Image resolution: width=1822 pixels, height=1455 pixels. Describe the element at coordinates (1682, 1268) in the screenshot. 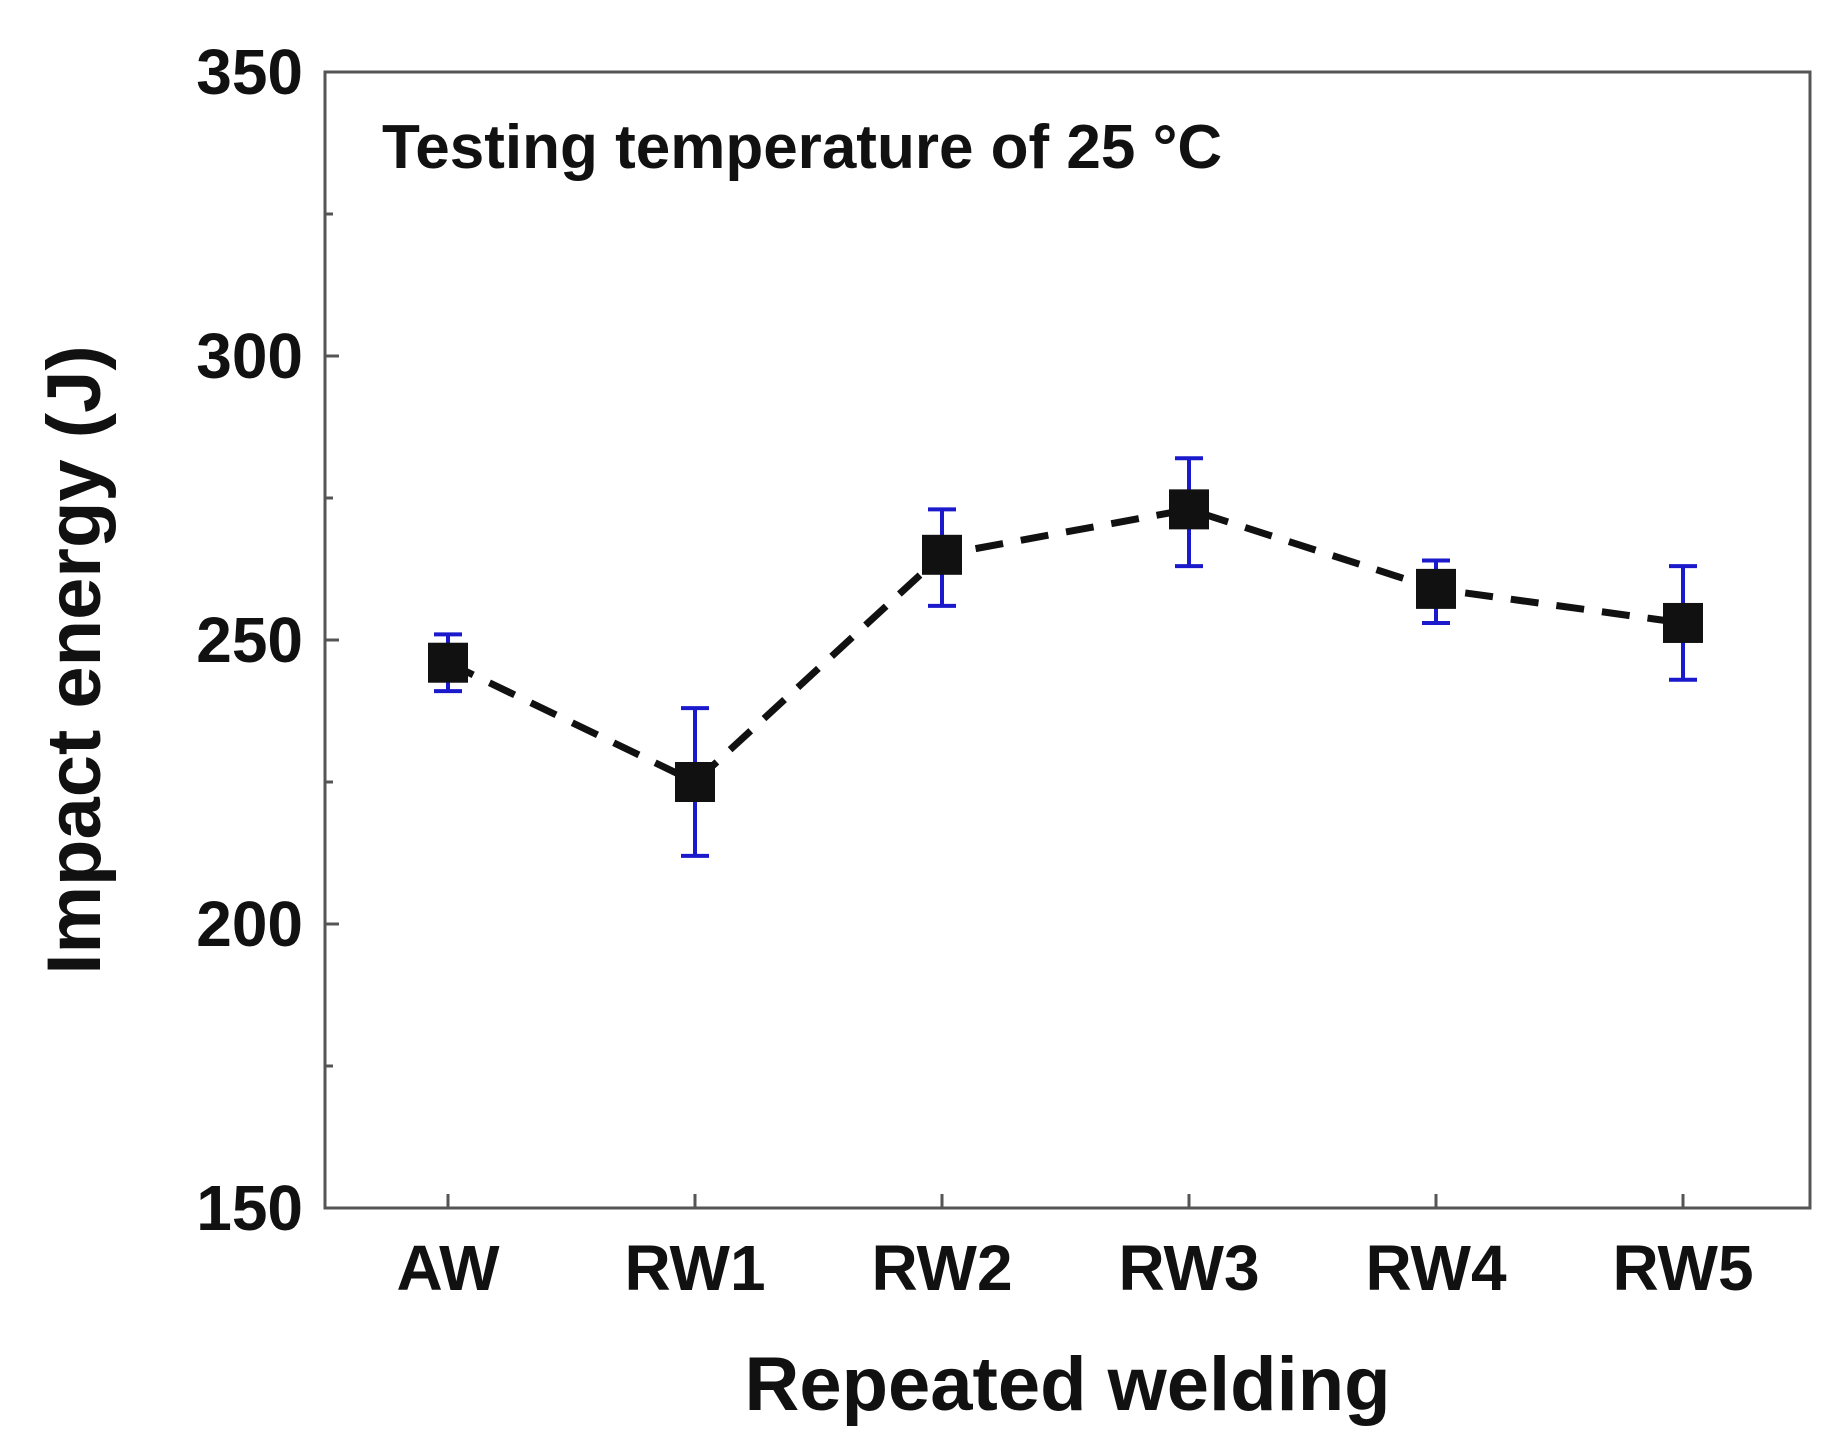

I see `x-tick-label: RW5` at that location.